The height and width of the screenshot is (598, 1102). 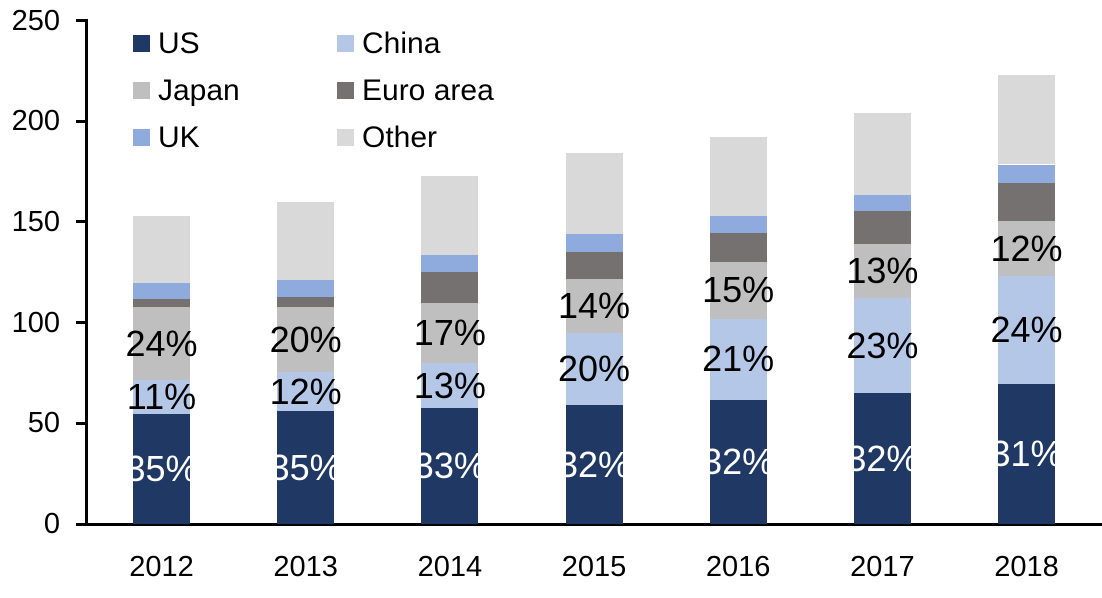 I want to click on legend: US China Japan Euro area UK Other, so click(x=375, y=90).